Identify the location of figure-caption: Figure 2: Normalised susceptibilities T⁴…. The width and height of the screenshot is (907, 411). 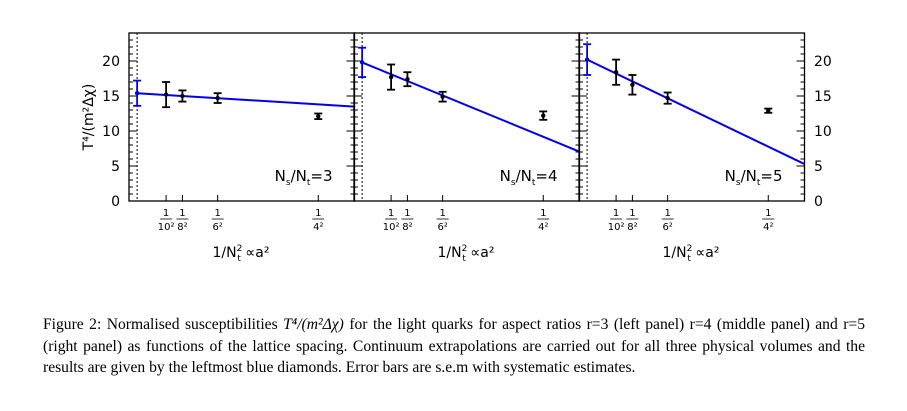
(454, 346).